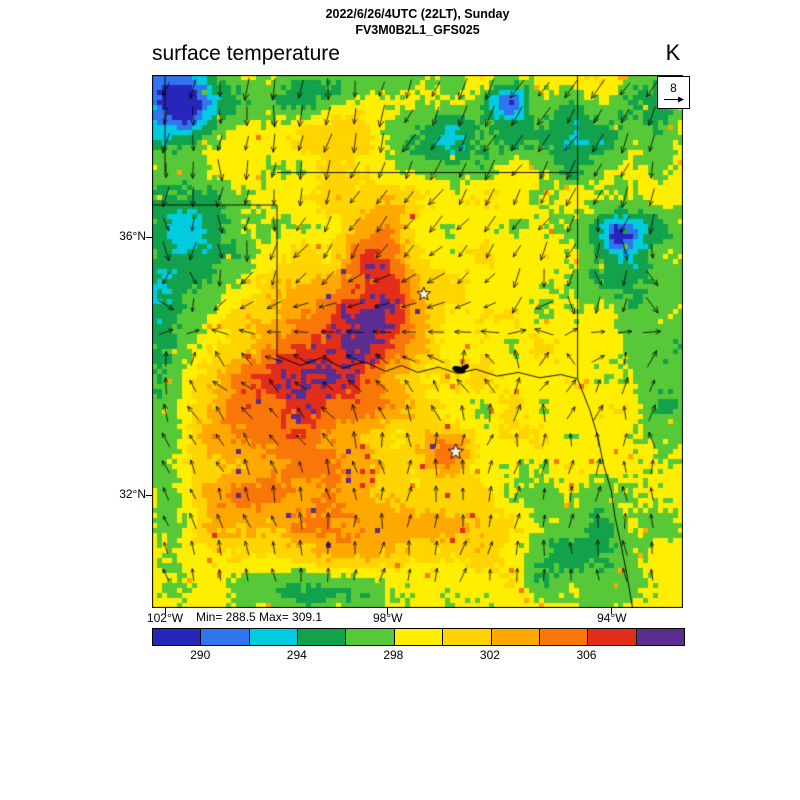 The height and width of the screenshot is (800, 800). What do you see at coordinates (417, 30) in the screenshot?
I see `header-model-run: FV3M0B2L1_GFS025` at bounding box center [417, 30].